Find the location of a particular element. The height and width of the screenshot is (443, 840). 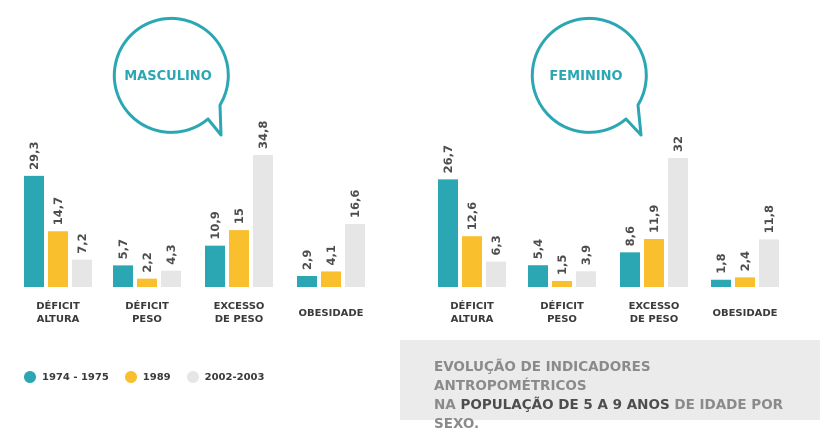

data-label: 29,3 is located at coordinates (34, 155).